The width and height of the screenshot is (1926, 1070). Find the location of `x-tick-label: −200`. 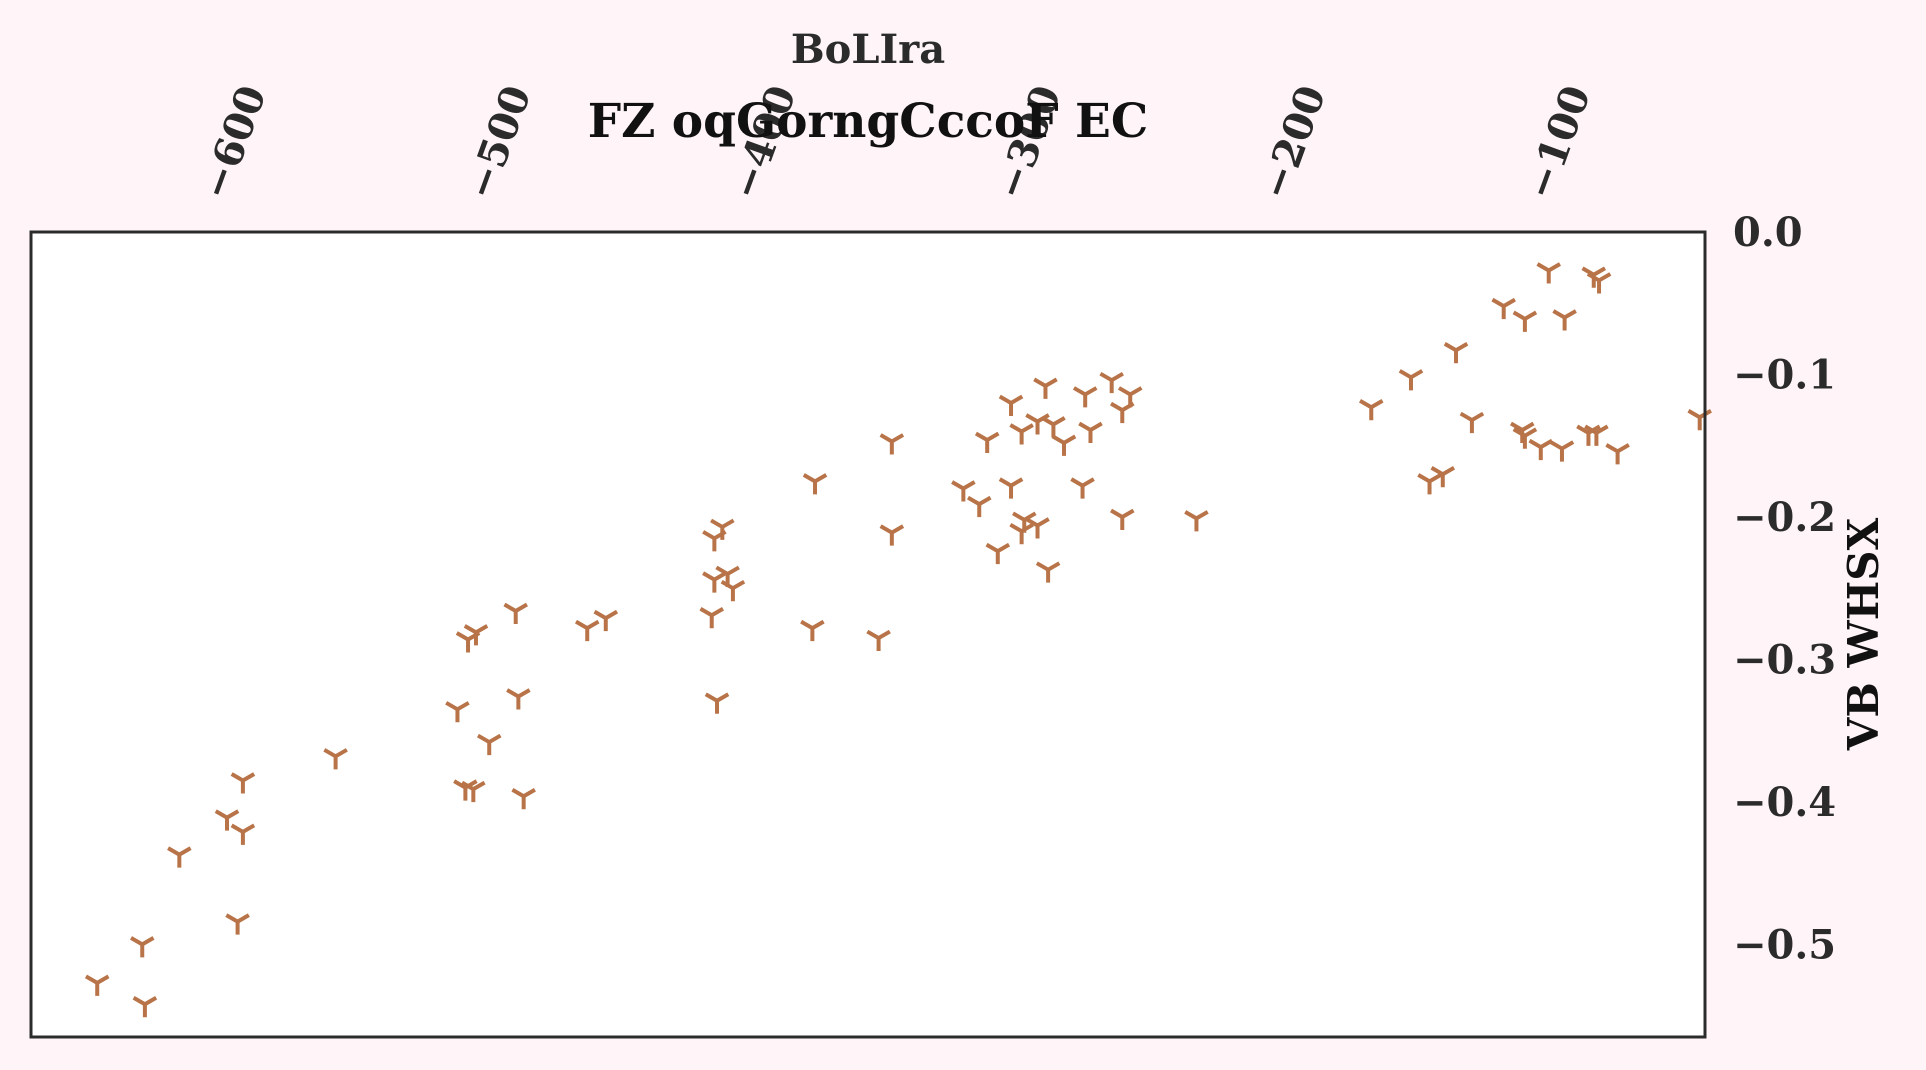

x-tick-label: −200 is located at coordinates (1293, 142).